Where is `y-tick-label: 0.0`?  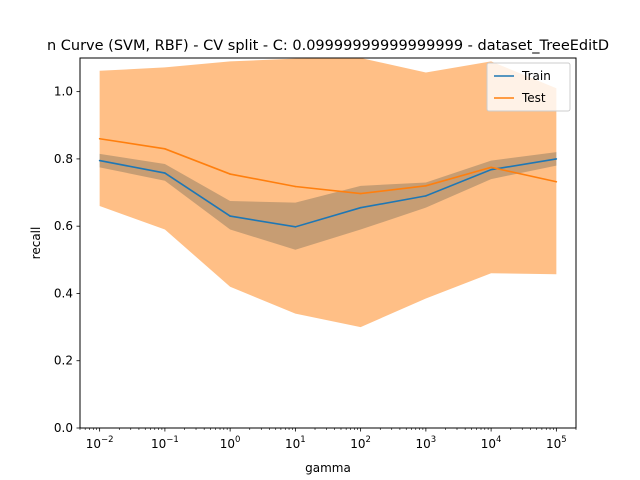
y-tick-label: 0.0 is located at coordinates (63, 428).